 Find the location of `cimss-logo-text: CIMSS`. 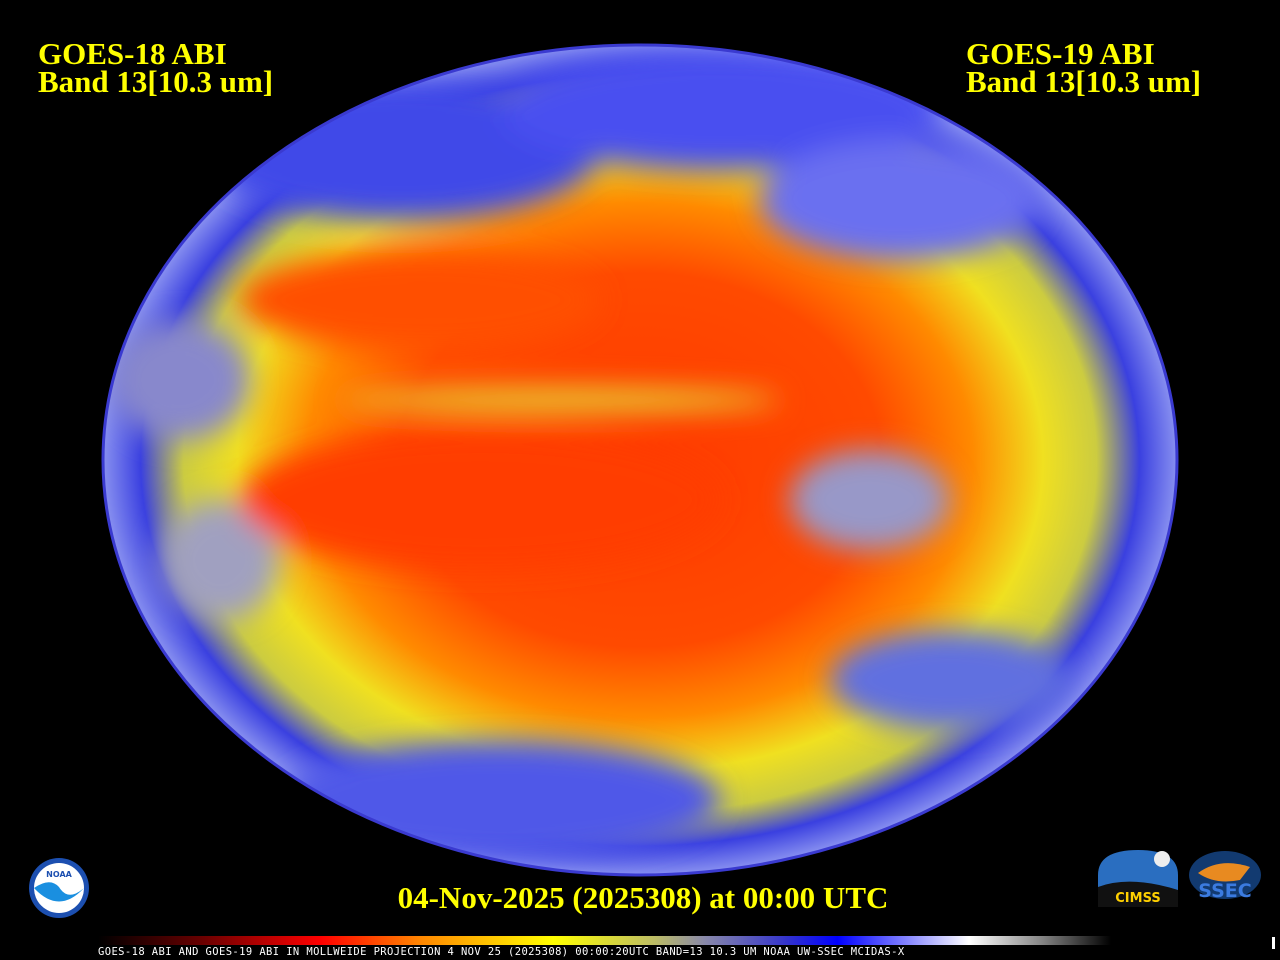

cimss-logo-text: CIMSS is located at coordinates (1137, 898).